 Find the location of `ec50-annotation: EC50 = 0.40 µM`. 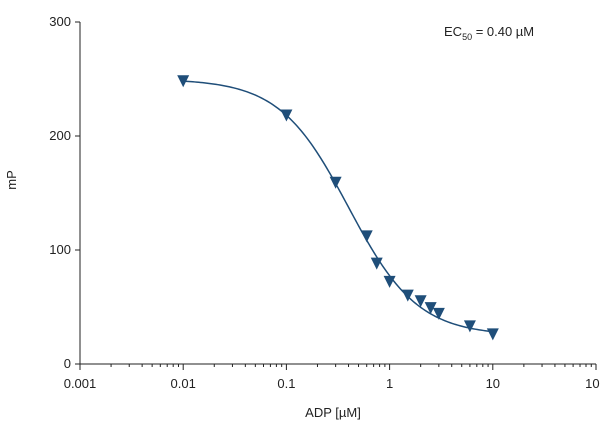

ec50-annotation: EC50 = 0.40 µM is located at coordinates (489, 33).